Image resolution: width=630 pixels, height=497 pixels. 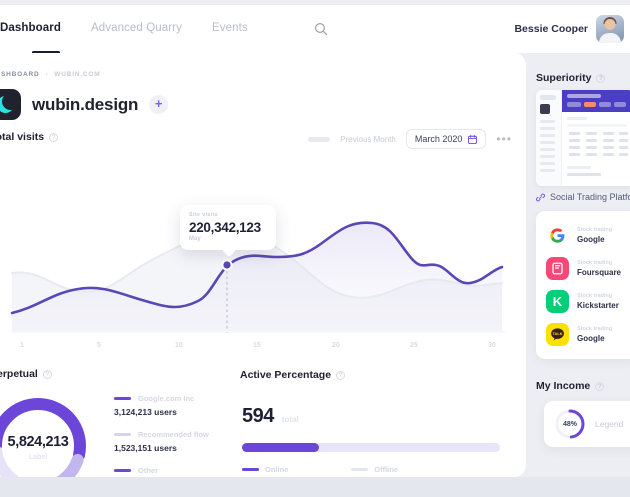 I want to click on income-legend-label: Legend, so click(x=609, y=424).